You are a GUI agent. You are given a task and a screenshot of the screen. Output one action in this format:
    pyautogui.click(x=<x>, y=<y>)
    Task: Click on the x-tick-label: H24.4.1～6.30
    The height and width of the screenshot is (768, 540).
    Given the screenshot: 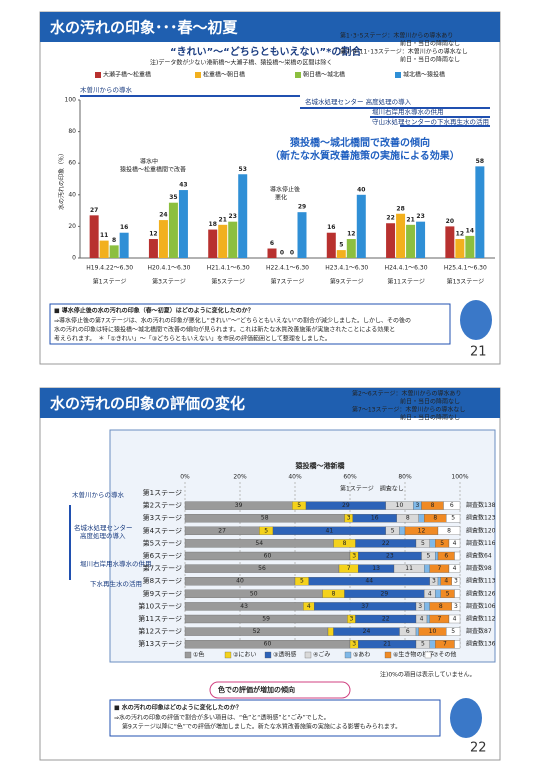 What is the action you would take?
    pyautogui.click(x=406, y=268)
    